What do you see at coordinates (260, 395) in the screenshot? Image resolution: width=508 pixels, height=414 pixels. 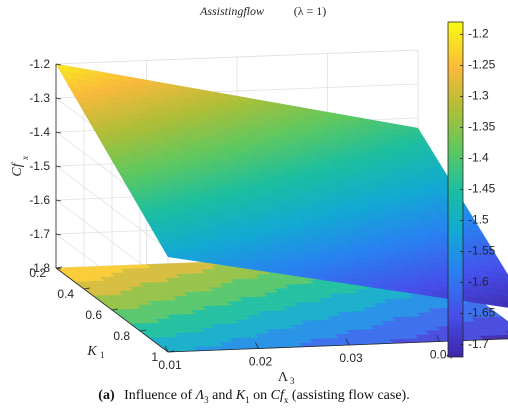 I see `caption-on: on` at bounding box center [260, 395].